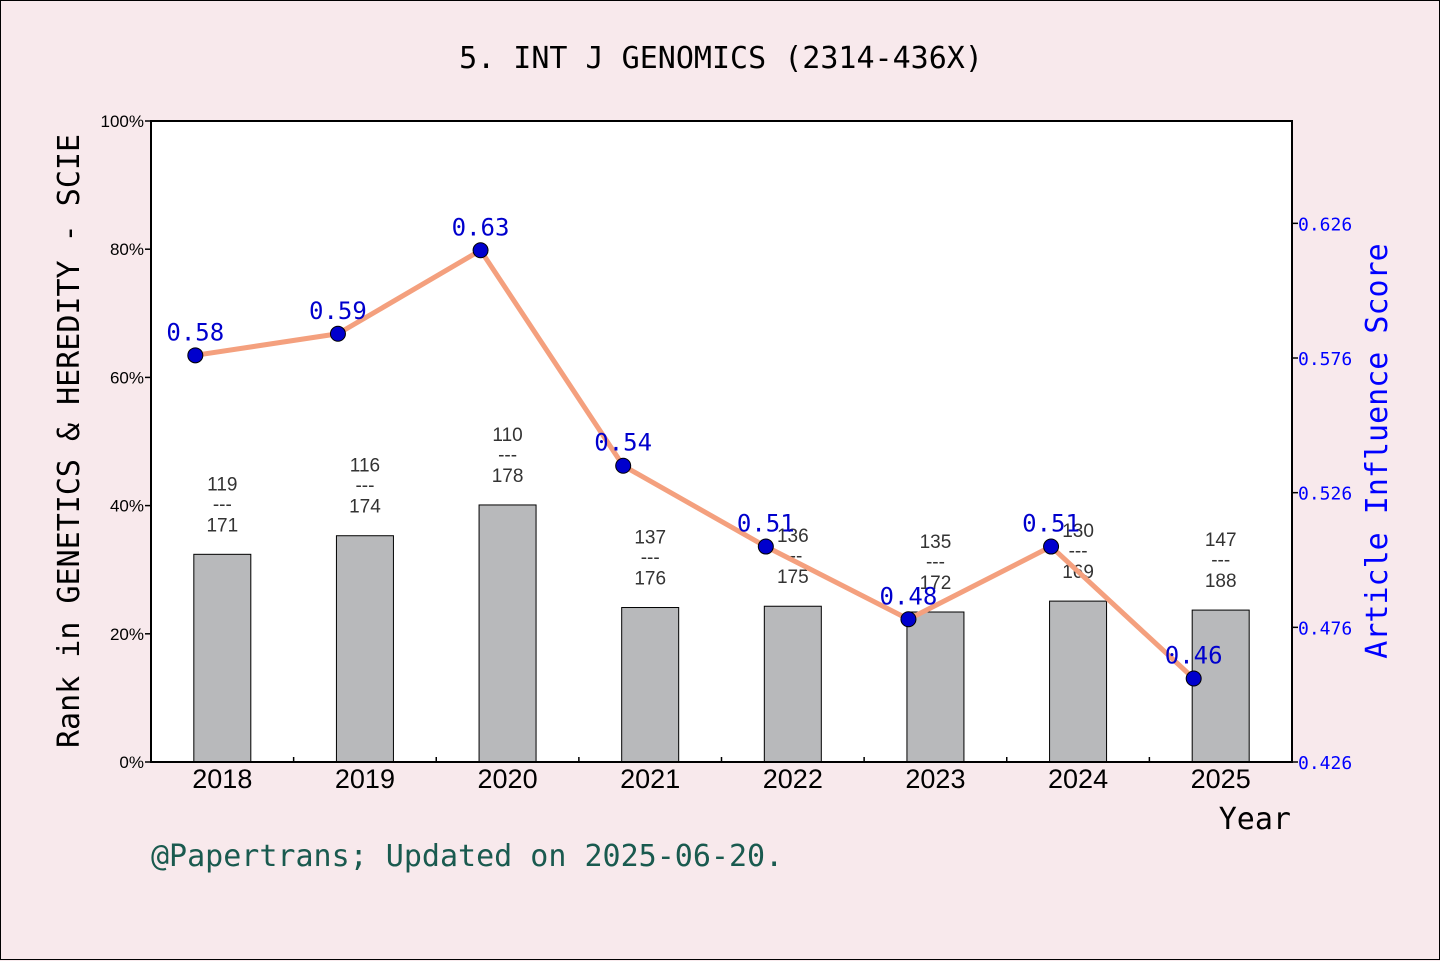 The image size is (1440, 961). I want to click on y-tick-label-left-2: 40%, so click(127, 506).